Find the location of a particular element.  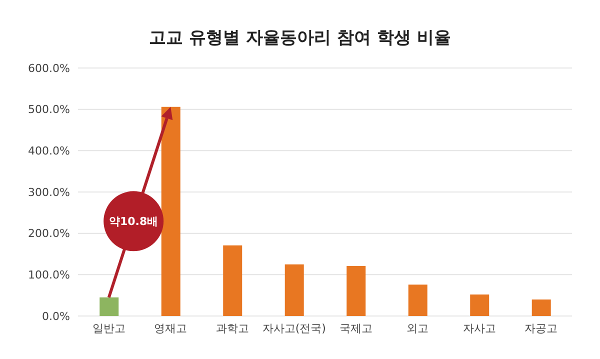

y-tick-label: 500.0% is located at coordinates (49, 109).